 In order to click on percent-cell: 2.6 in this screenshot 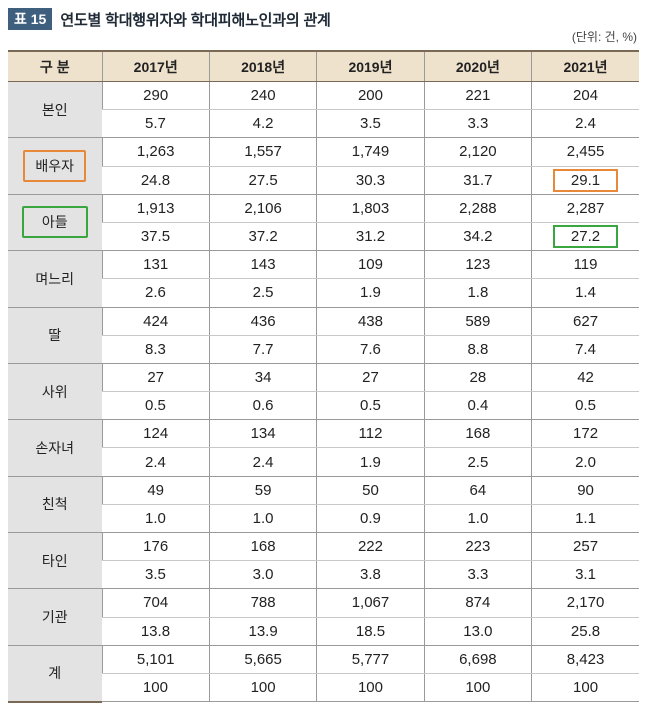, I will do `click(156, 293)`.